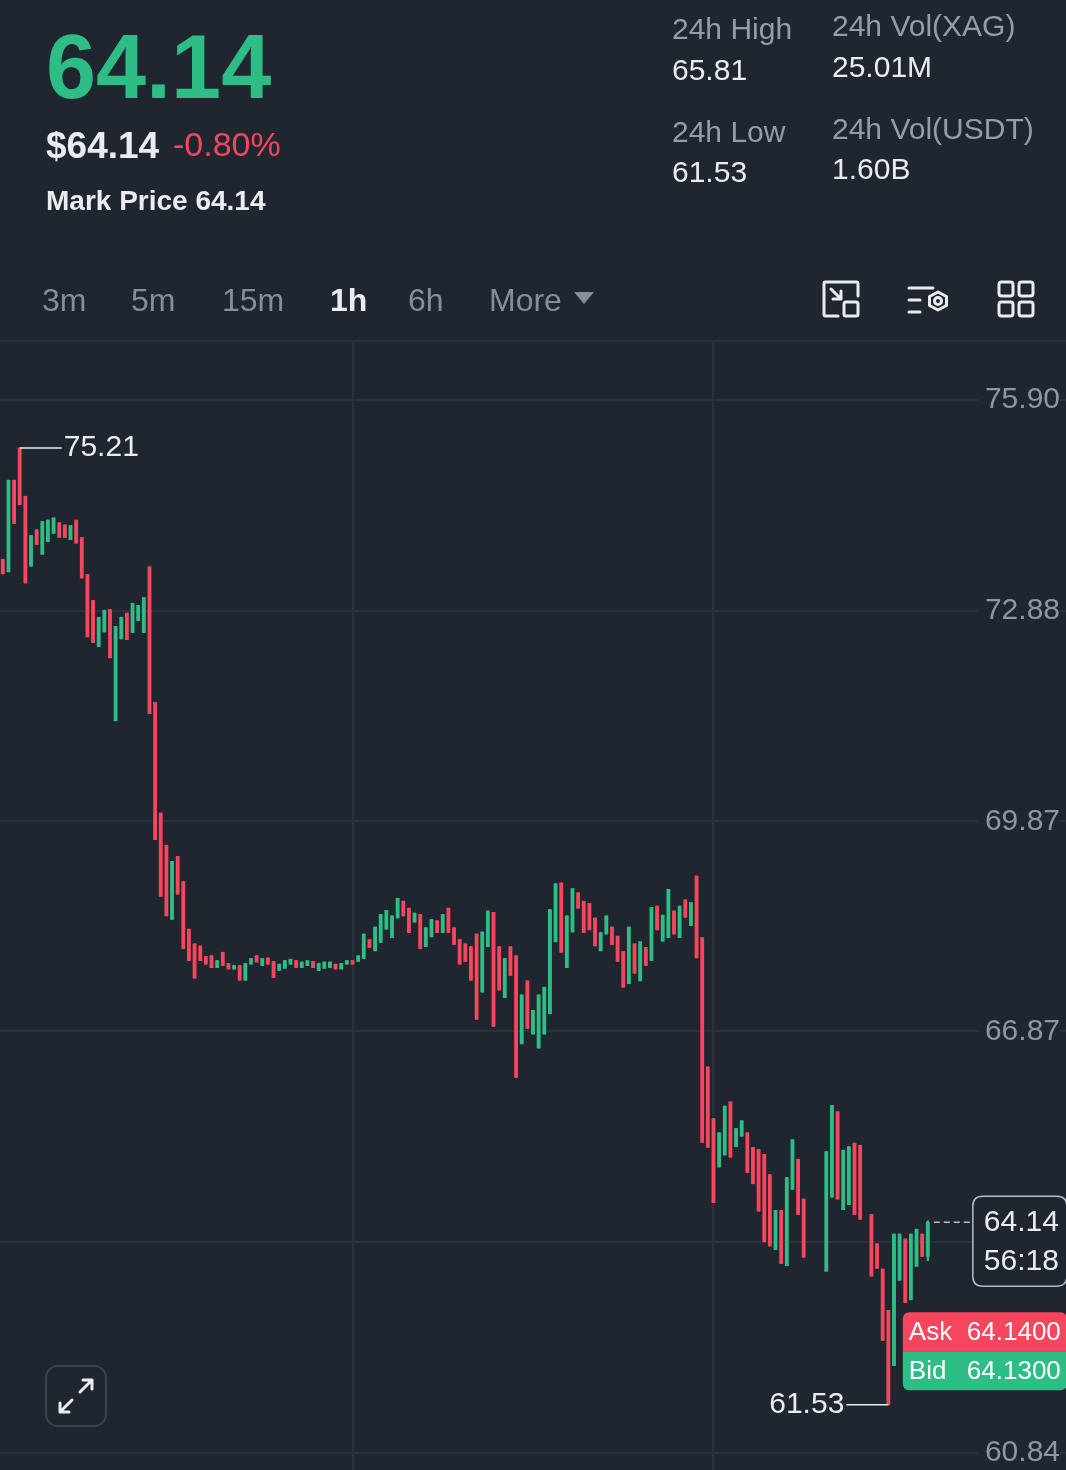 This screenshot has height=1470, width=1066. What do you see at coordinates (984, 1330) in the screenshot?
I see `annotation: Ask 64.1400` at bounding box center [984, 1330].